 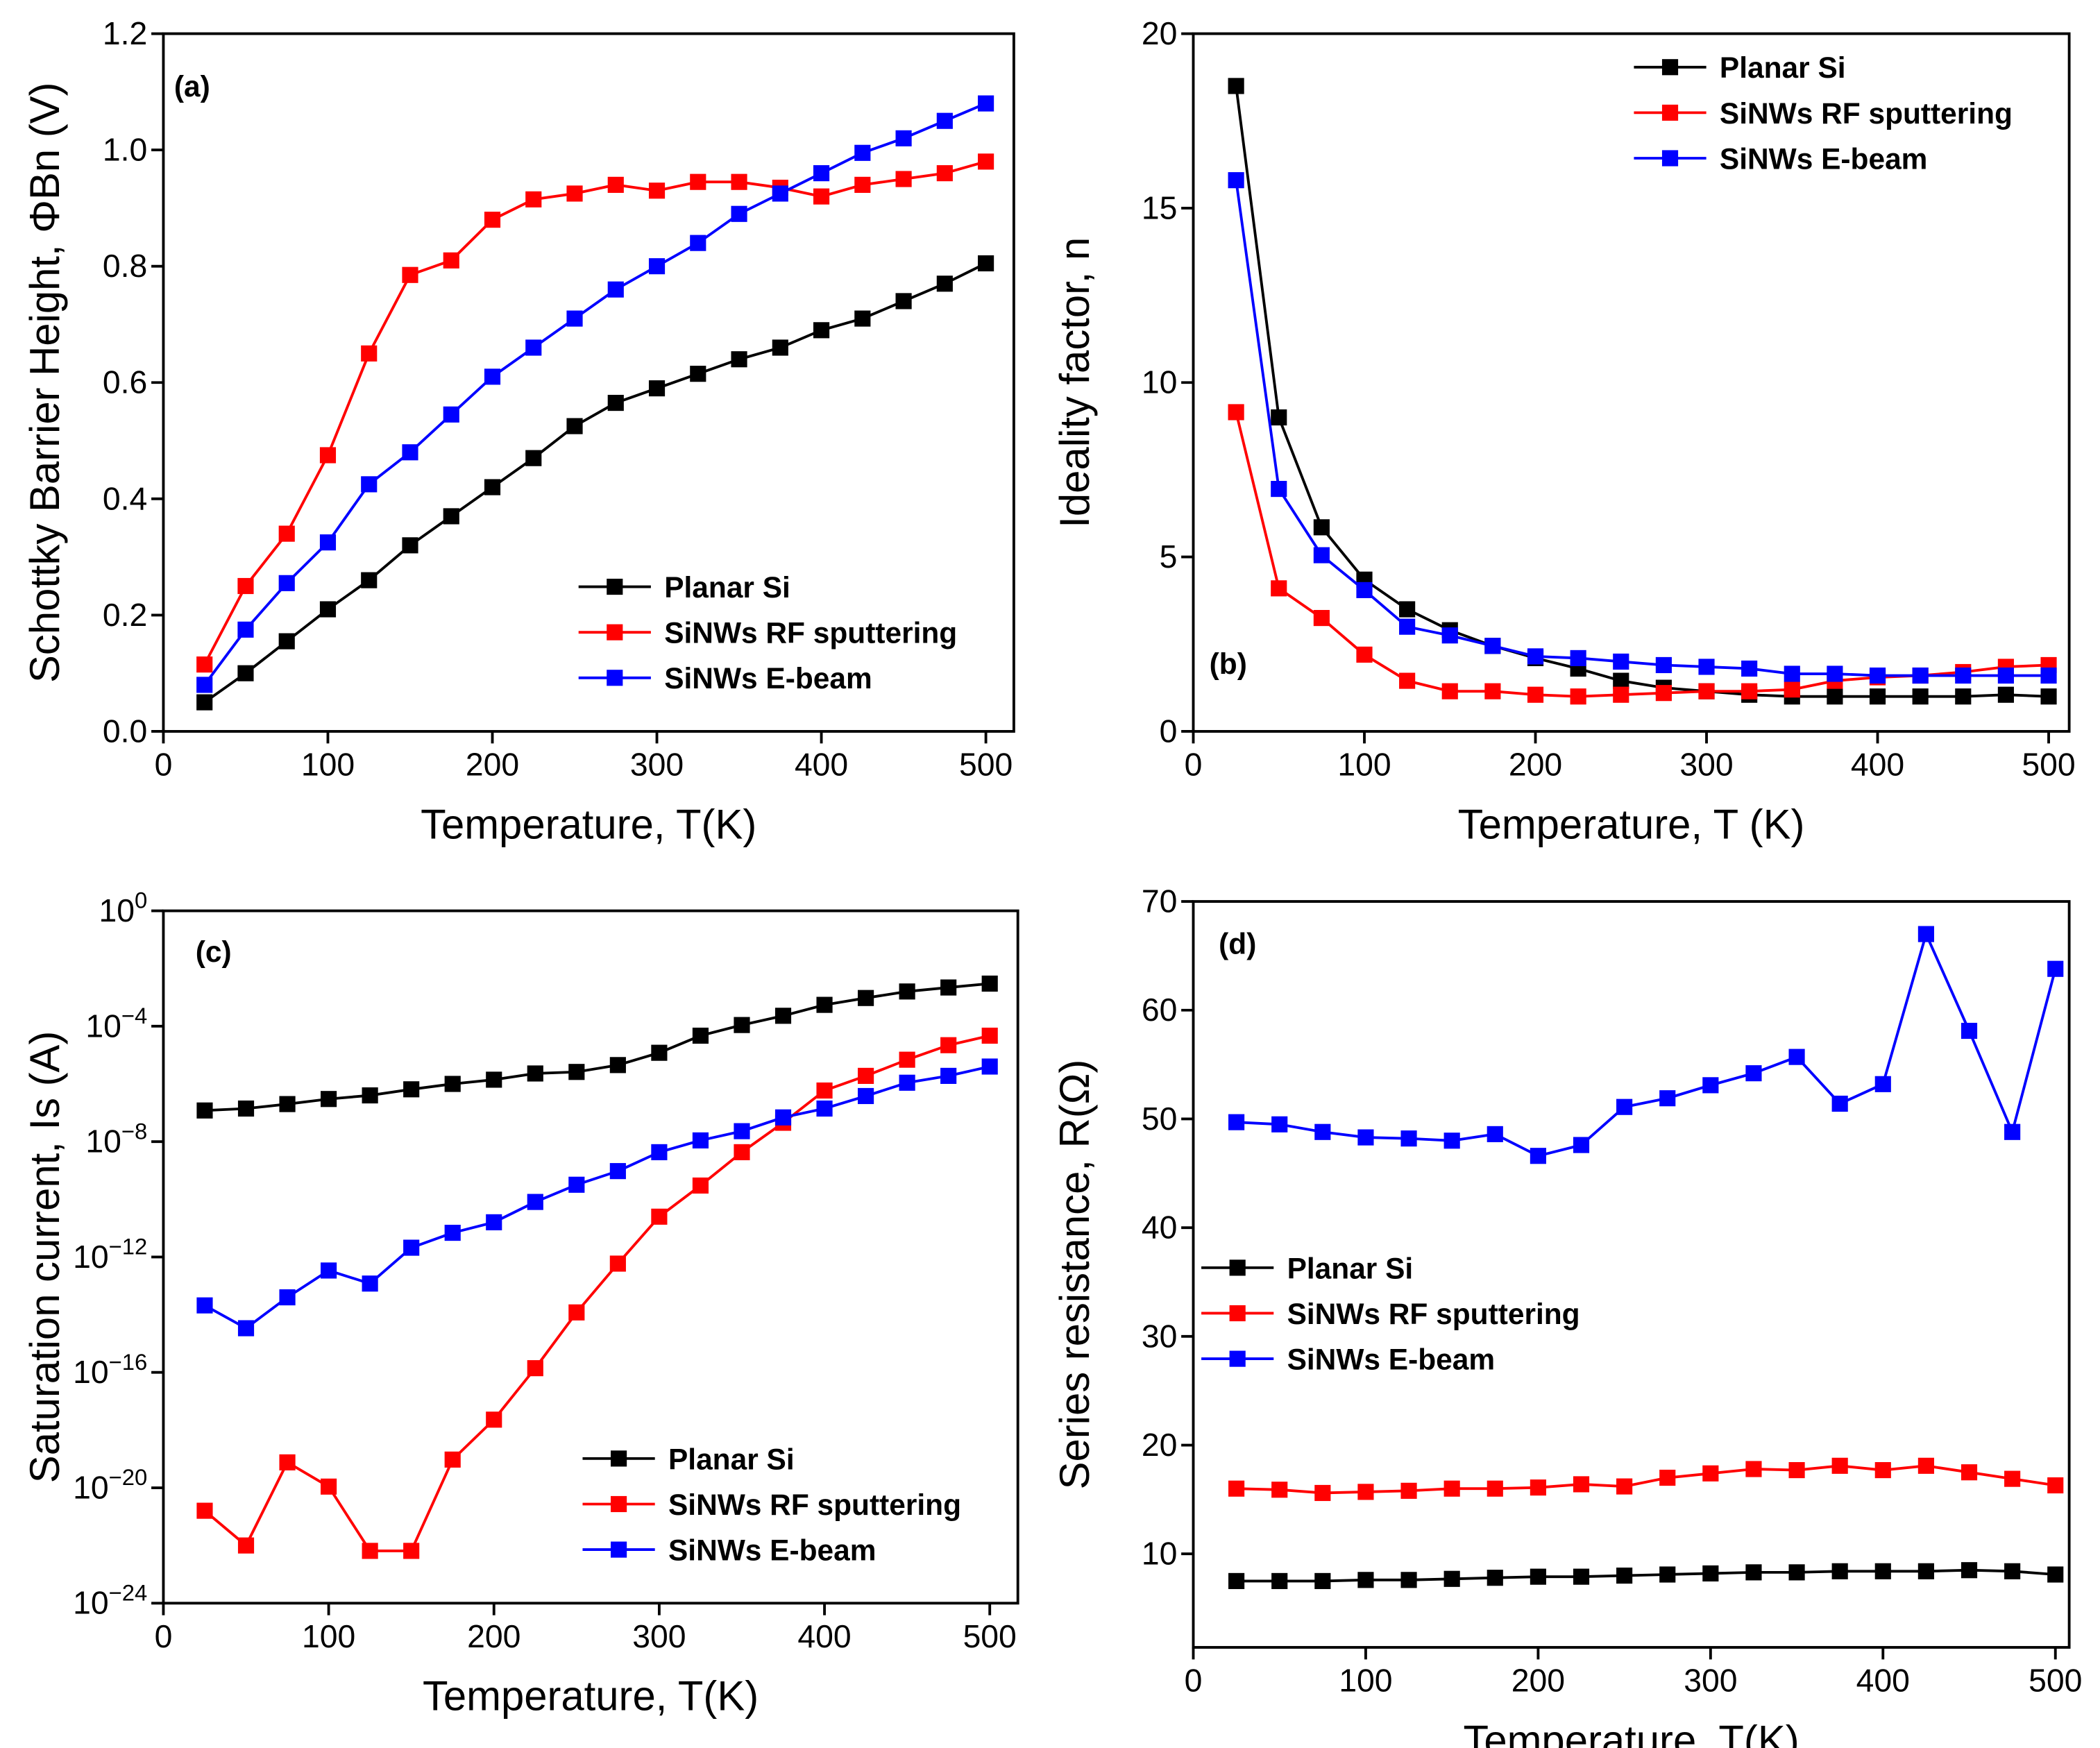 What do you see at coordinates (1160, 1119) in the screenshot?
I see `y-tick-label: 50` at bounding box center [1160, 1119].